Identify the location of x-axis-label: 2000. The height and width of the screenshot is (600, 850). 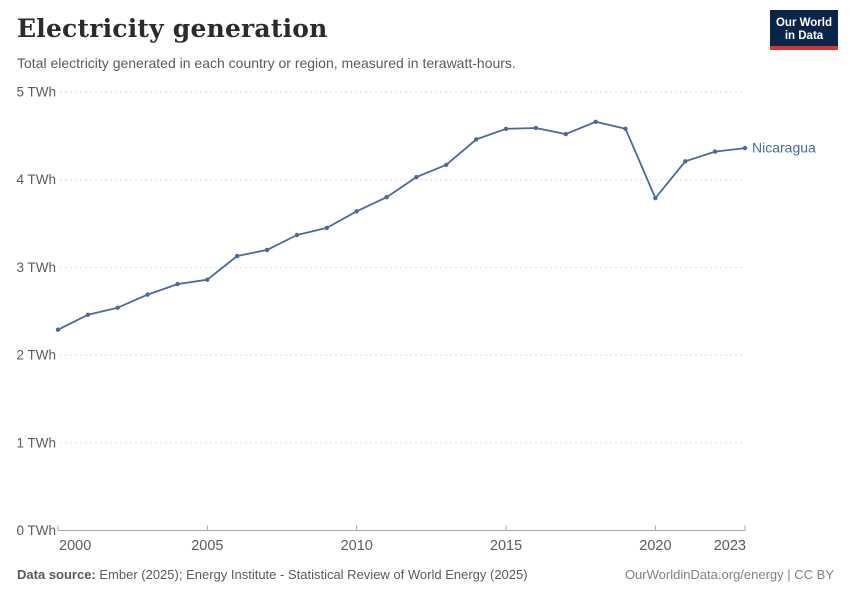
(75, 546).